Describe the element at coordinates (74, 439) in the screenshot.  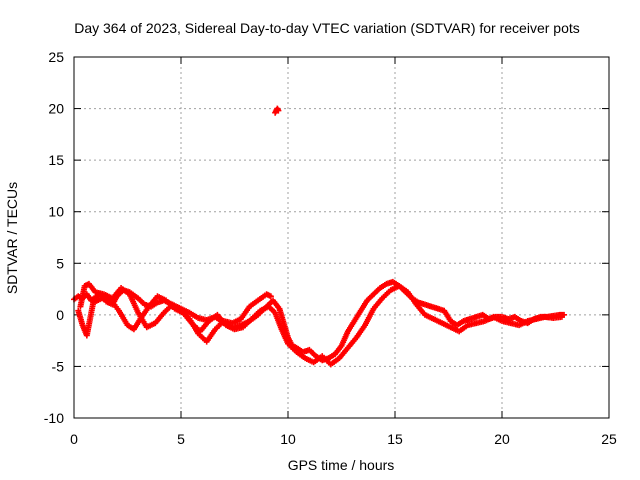
I see `x-tick-label: 0` at that location.